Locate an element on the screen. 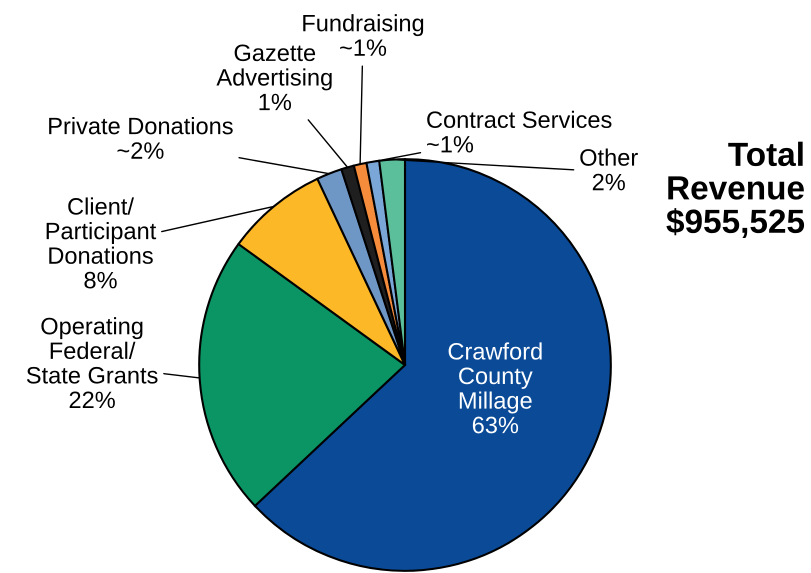 This screenshot has width=811, height=573. data-label: 22% is located at coordinates (92, 399).